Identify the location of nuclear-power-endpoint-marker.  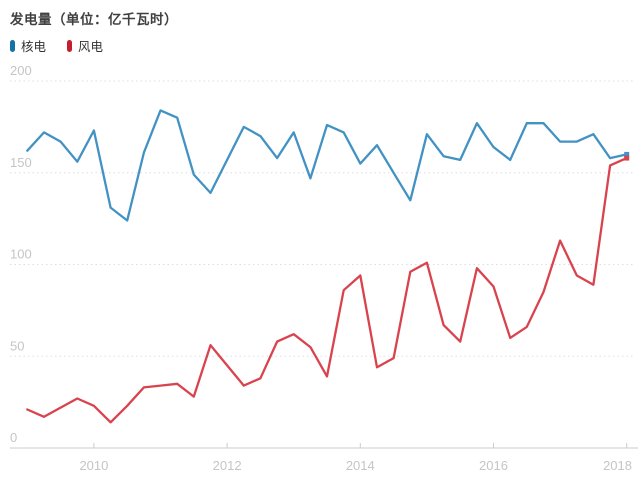
(627, 154).